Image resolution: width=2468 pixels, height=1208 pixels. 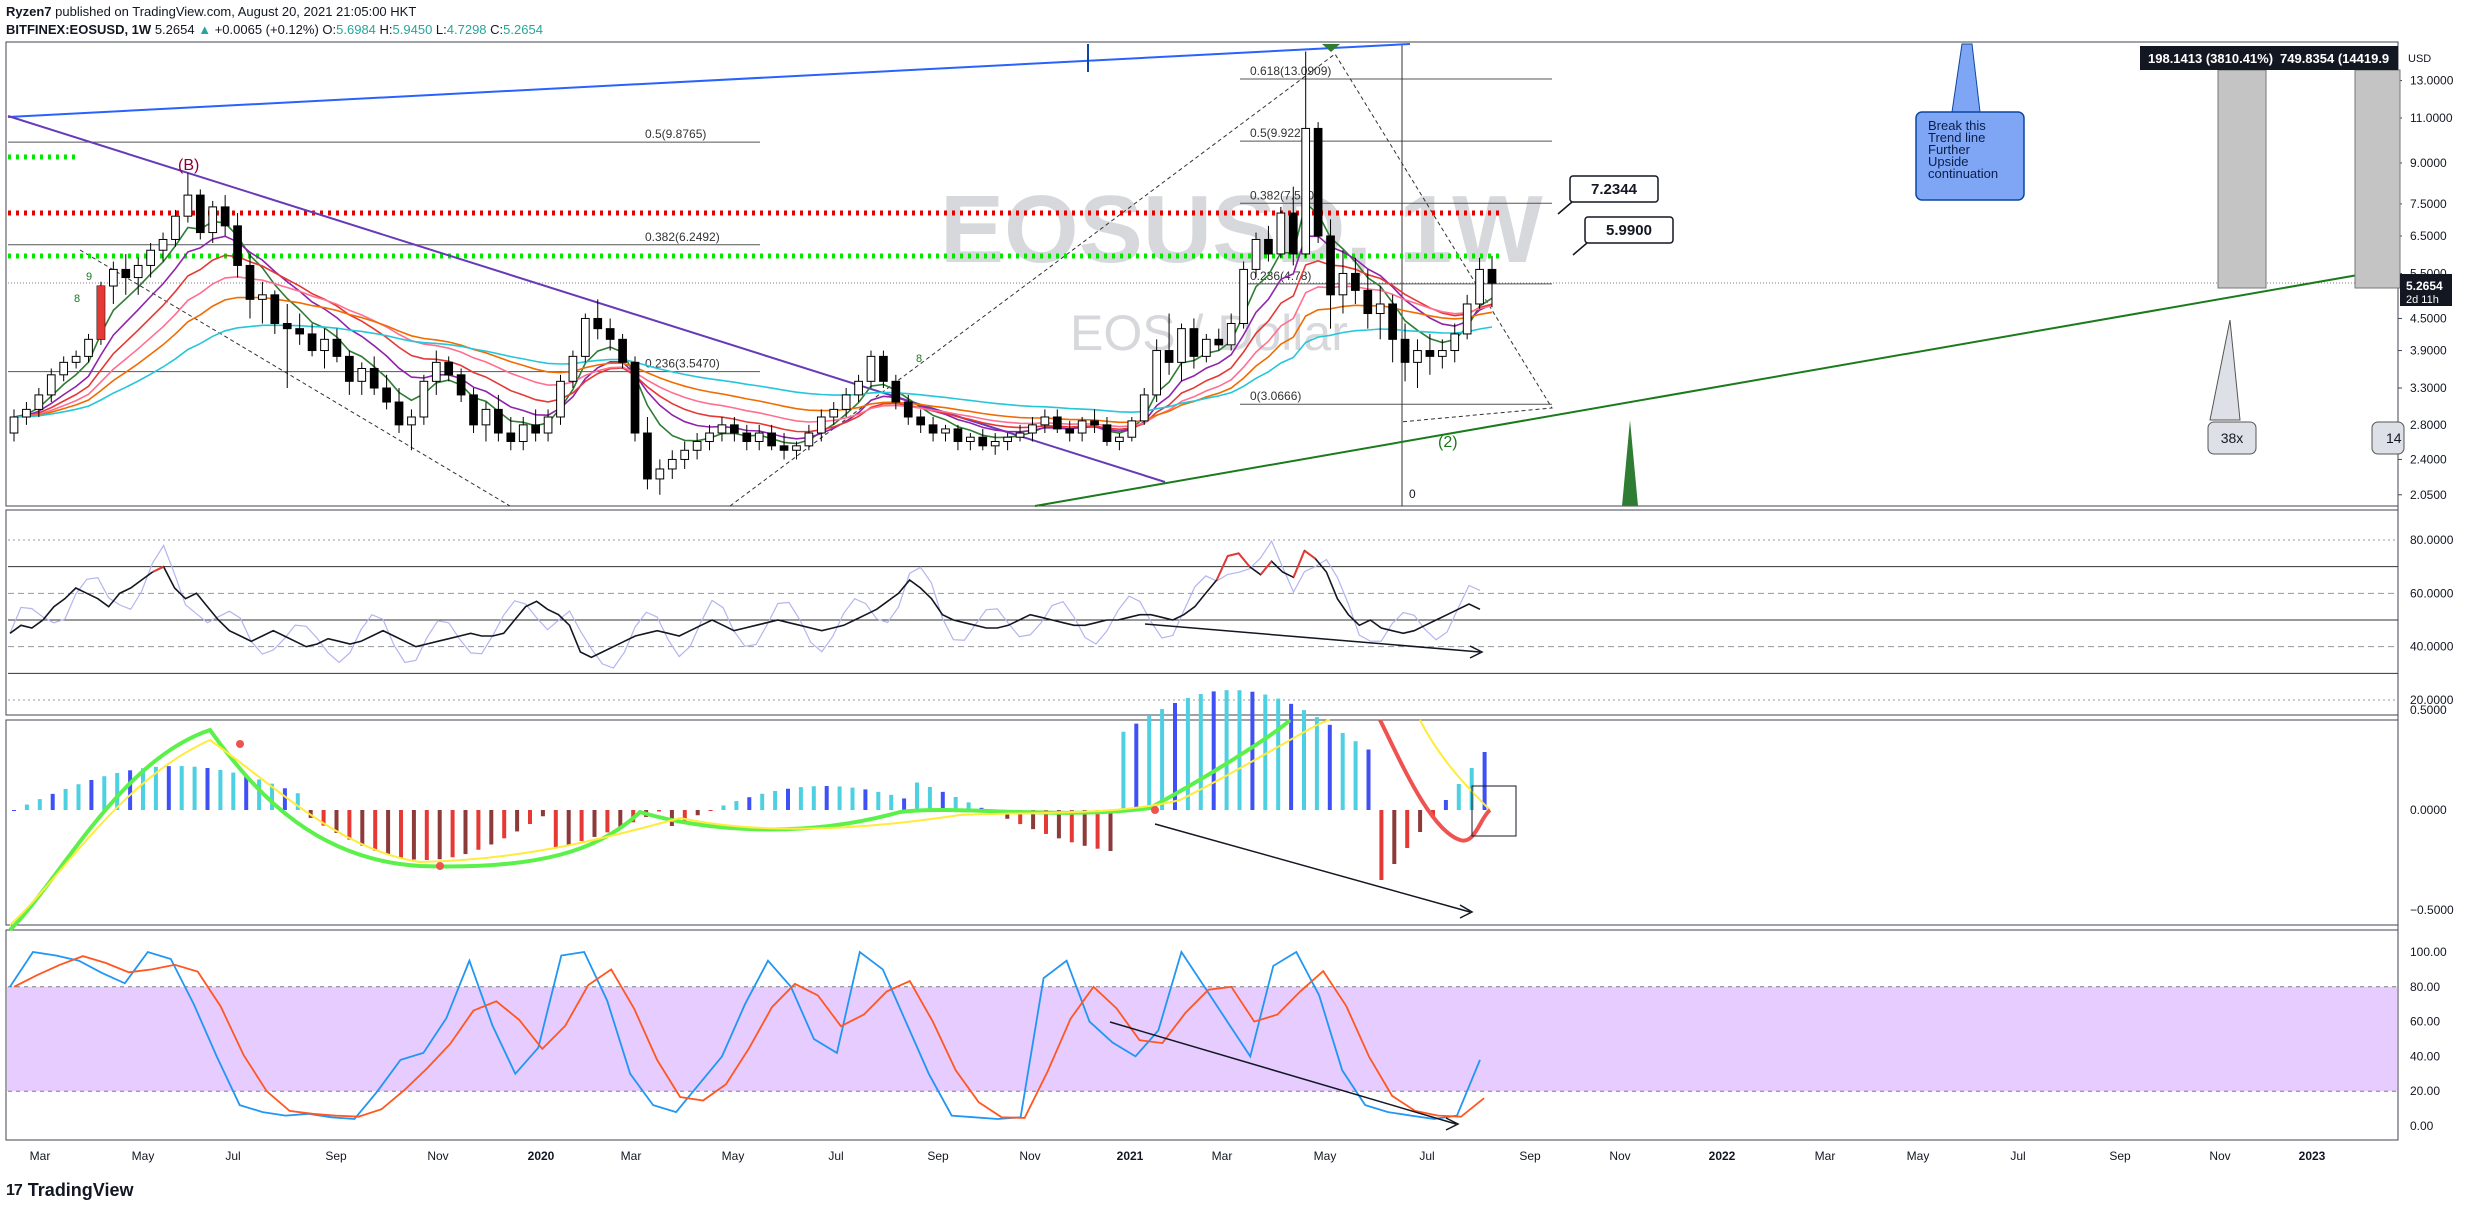 I want to click on author-name: Ryzen7, so click(x=29, y=11).